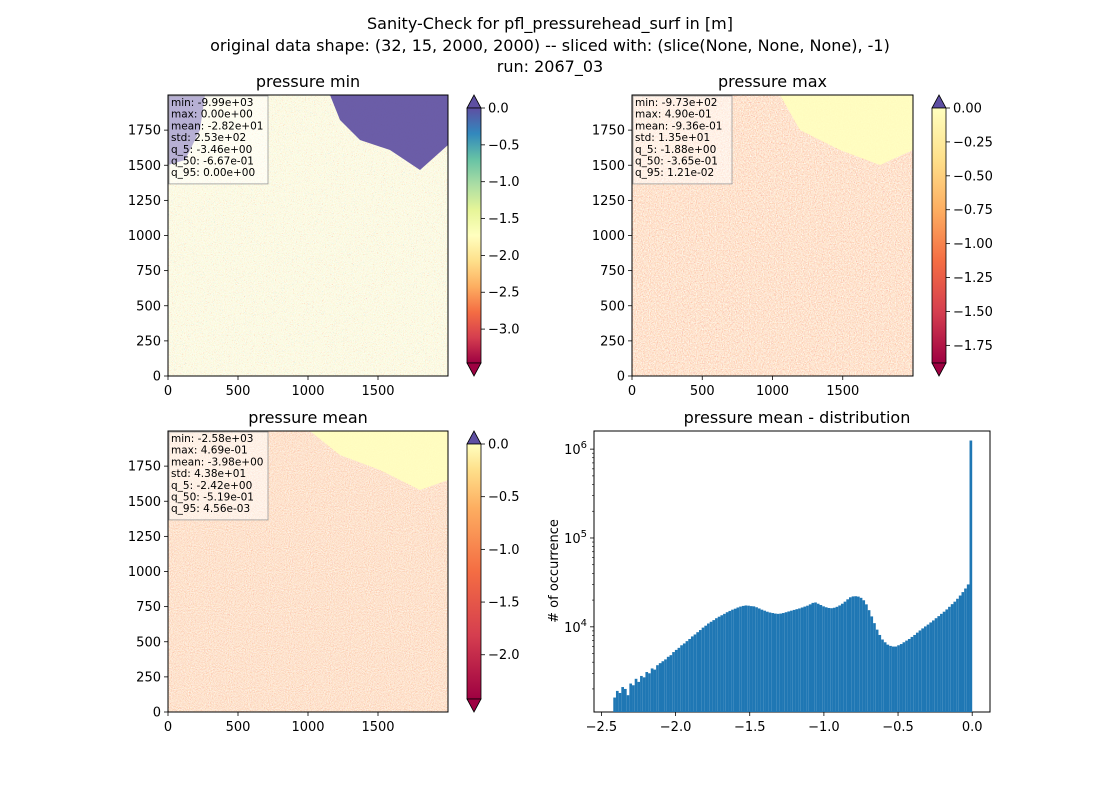 The image size is (1100, 800). Describe the element at coordinates (474, 571) in the screenshot. I see `colorbar-pressure-mean-body` at that location.